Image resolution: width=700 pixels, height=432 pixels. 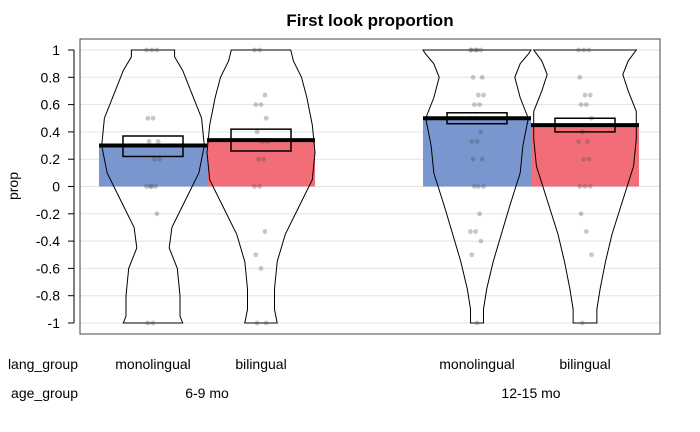 What do you see at coordinates (56, 50) in the screenshot?
I see `y-tick-label: 1` at bounding box center [56, 50].